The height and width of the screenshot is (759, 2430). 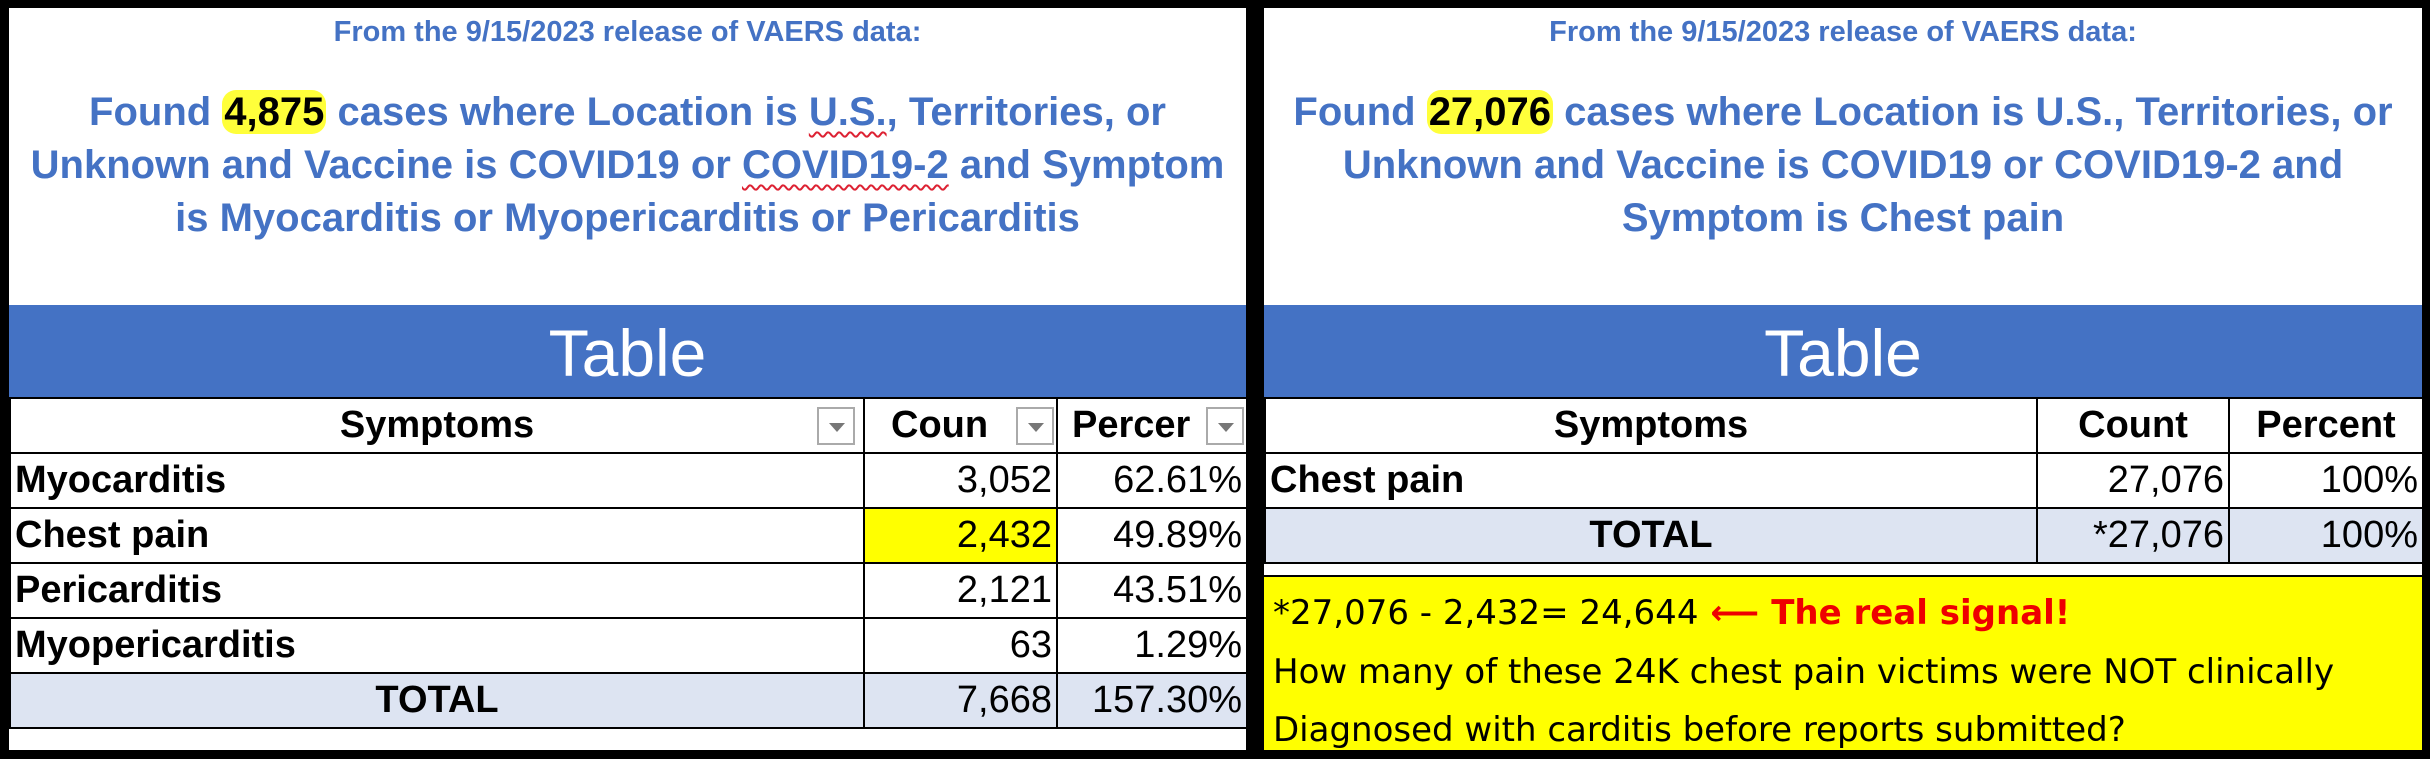 I want to click on header-percent: Percer, so click(x=1151, y=425).